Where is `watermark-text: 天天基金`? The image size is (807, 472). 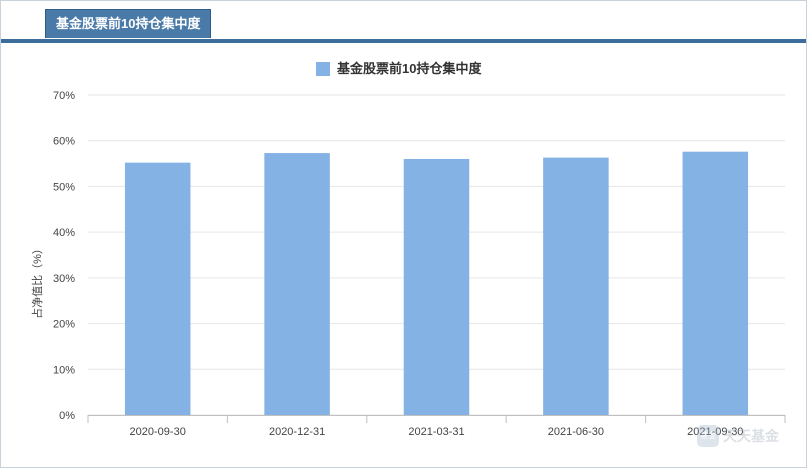 watermark-text: 天天基金 is located at coordinates (751, 437).